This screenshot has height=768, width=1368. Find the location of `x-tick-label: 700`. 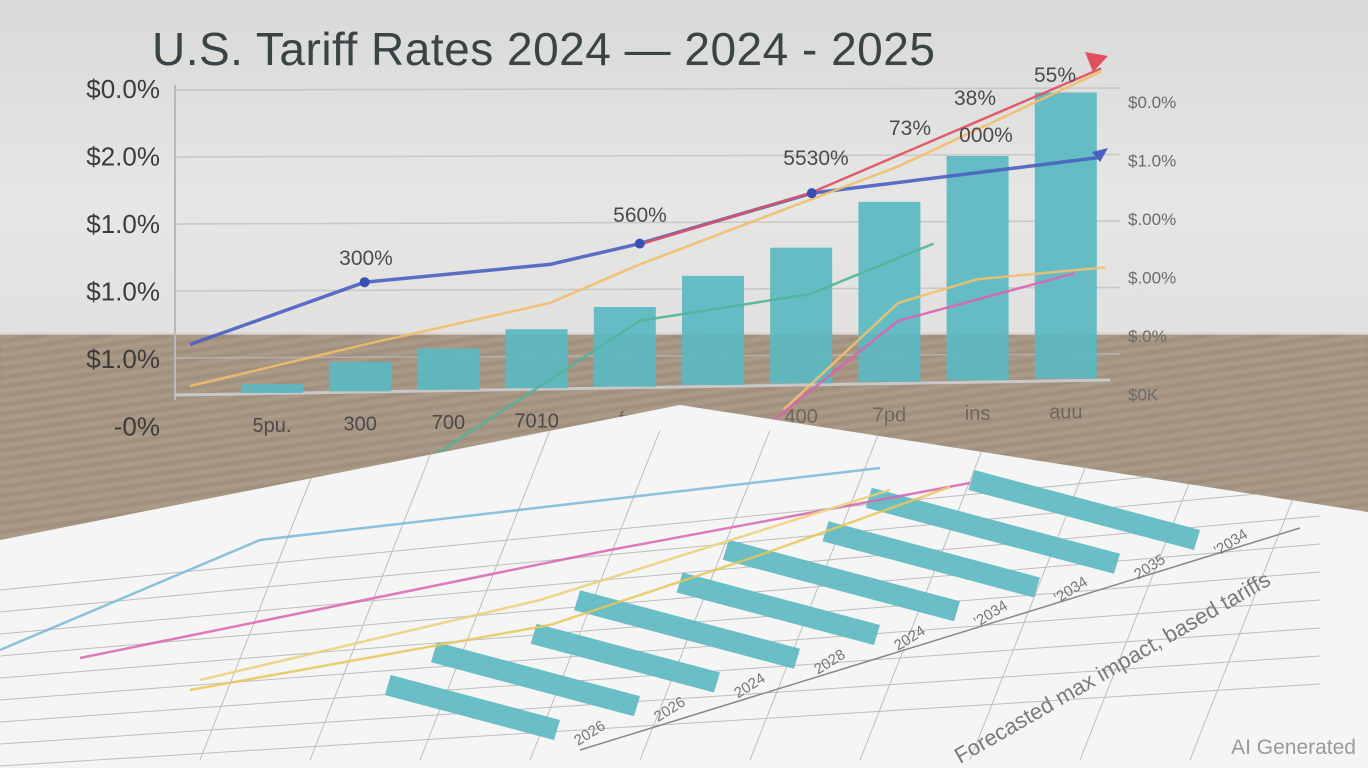

x-tick-label: 700 is located at coordinates (448, 423).